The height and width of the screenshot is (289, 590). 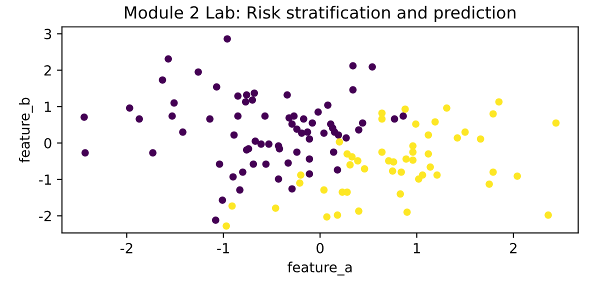 I want to click on y-axis-title: feature_b, so click(x=25, y=130).